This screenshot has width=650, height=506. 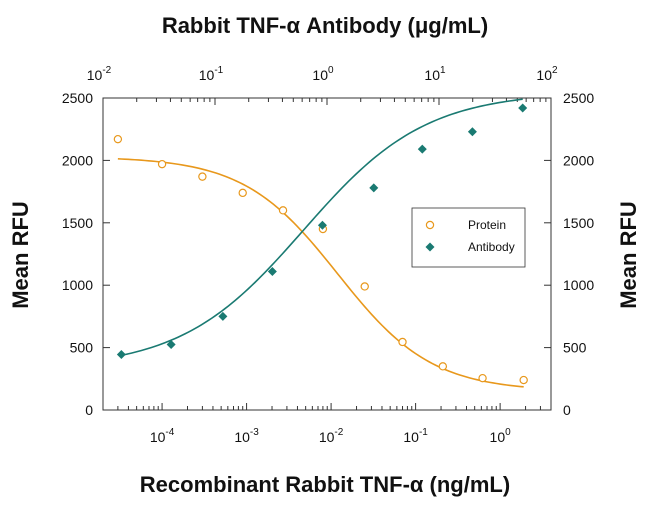 What do you see at coordinates (89, 410) in the screenshot?
I see `left-y-tick-label: 0` at bounding box center [89, 410].